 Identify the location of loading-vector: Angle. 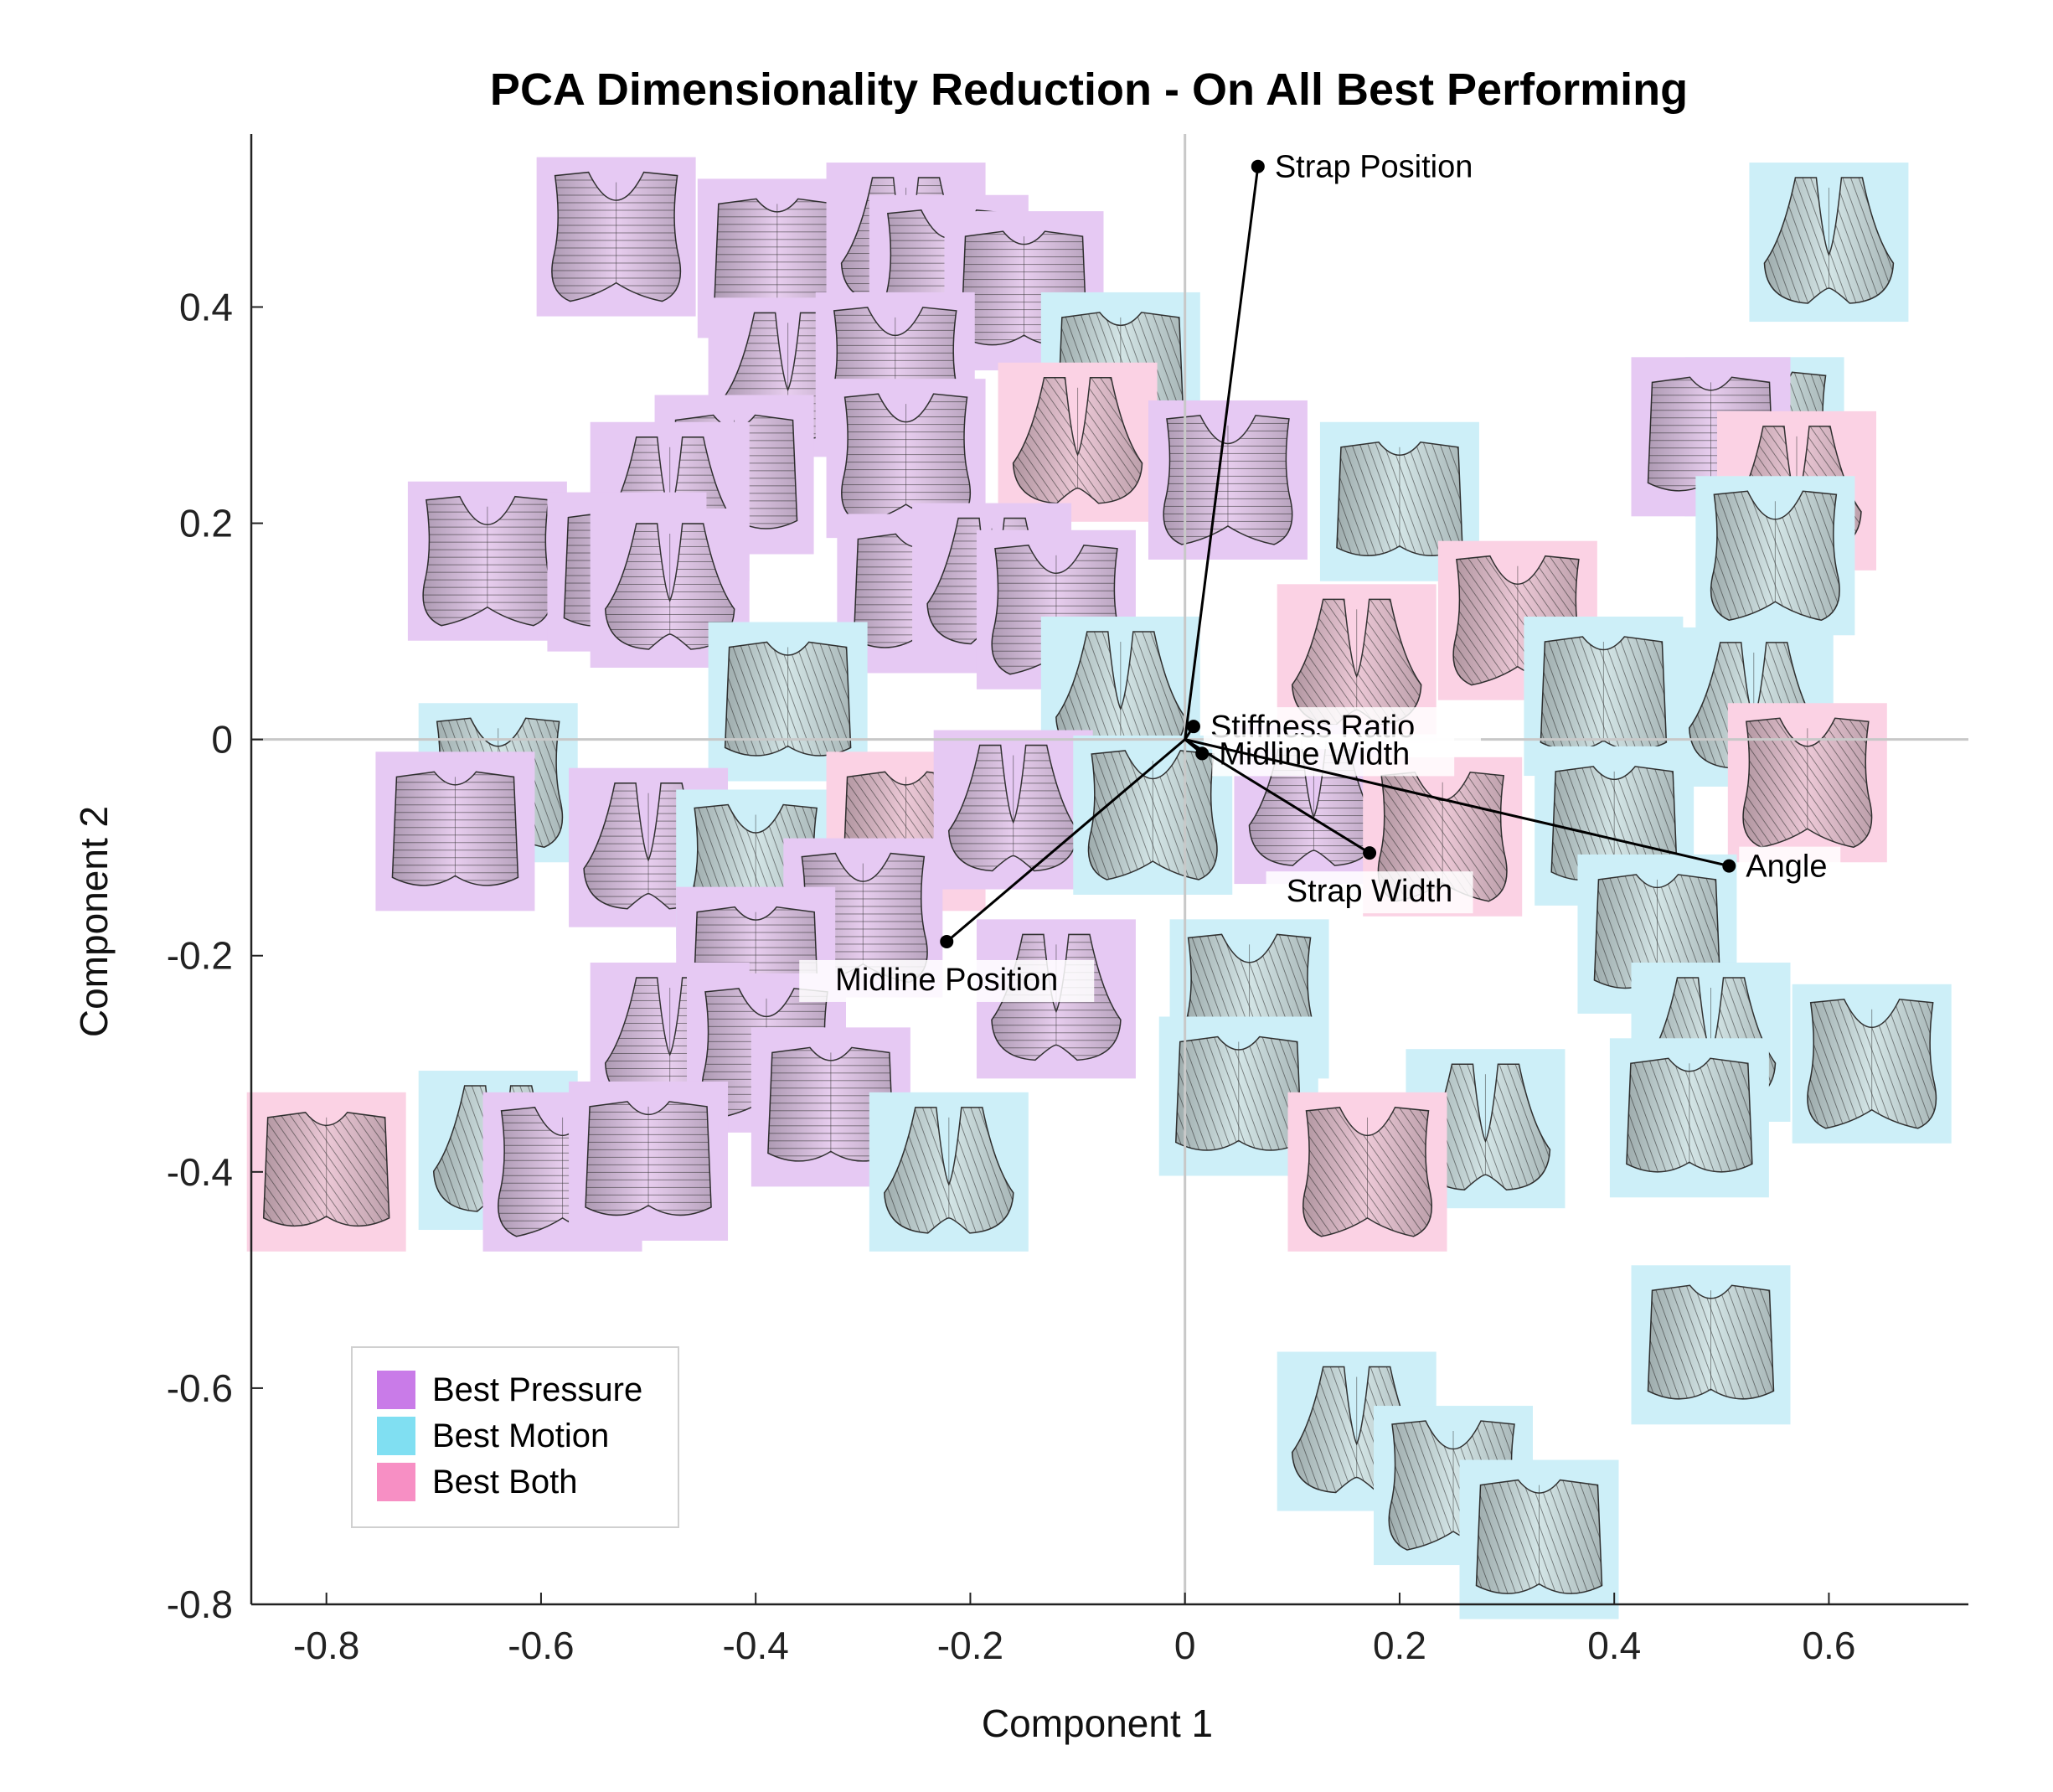
(1512, 813).